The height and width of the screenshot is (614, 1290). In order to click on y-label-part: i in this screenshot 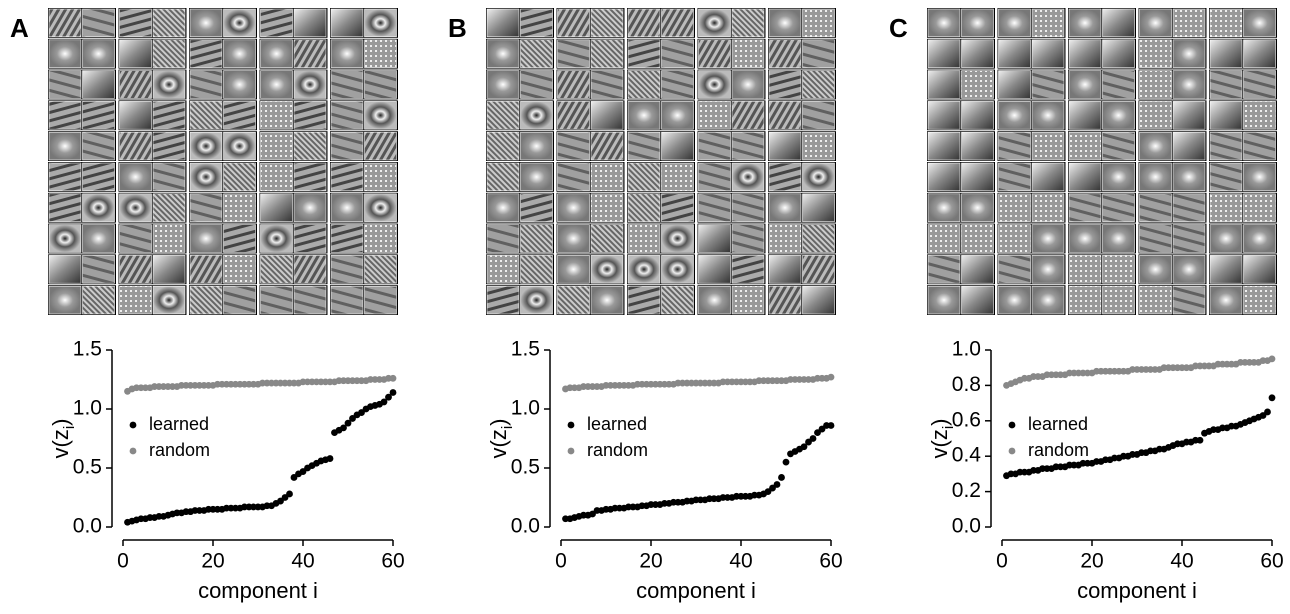, I will do `click(69, 427)`.